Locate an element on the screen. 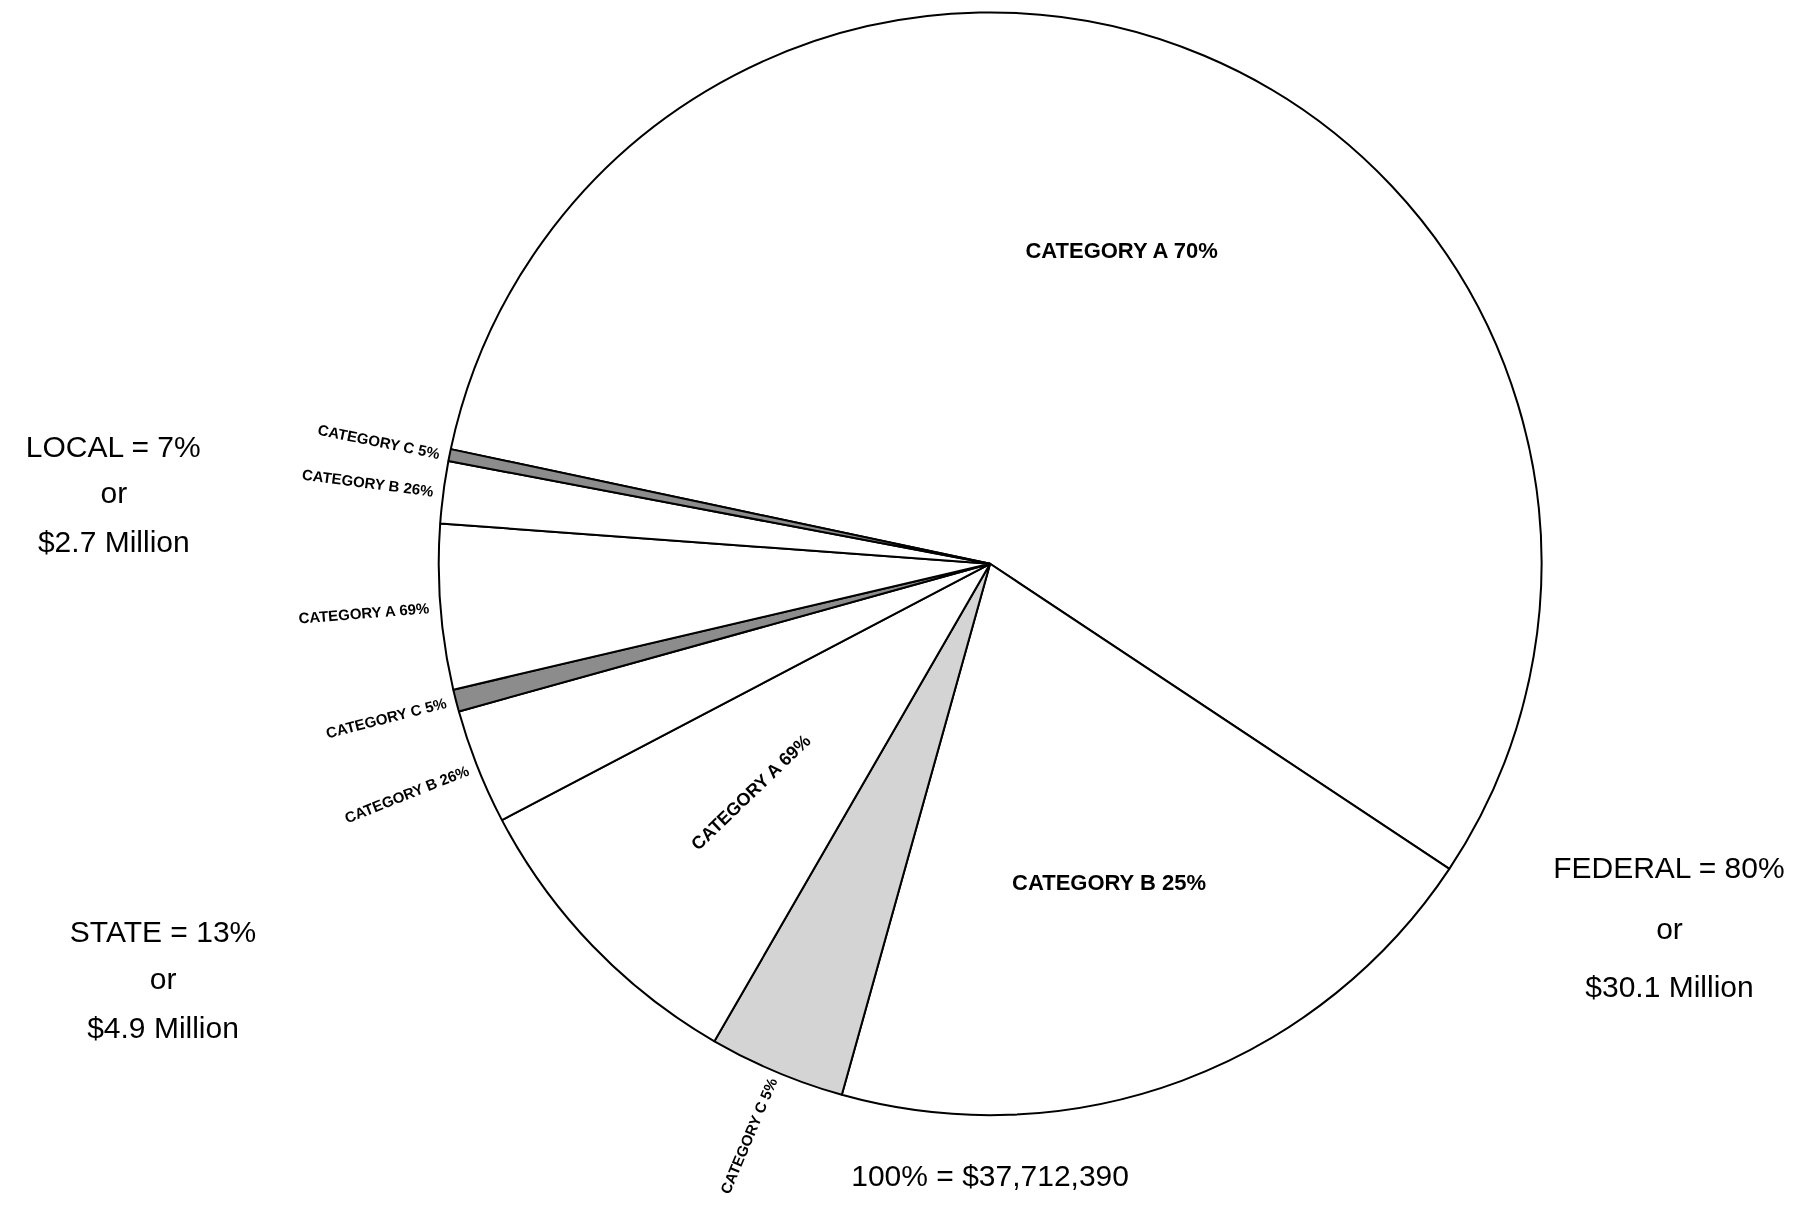 Image resolution: width=1818 pixels, height=1215 pixels. slice-label: CATEGORY A 69% is located at coordinates (363, 613).